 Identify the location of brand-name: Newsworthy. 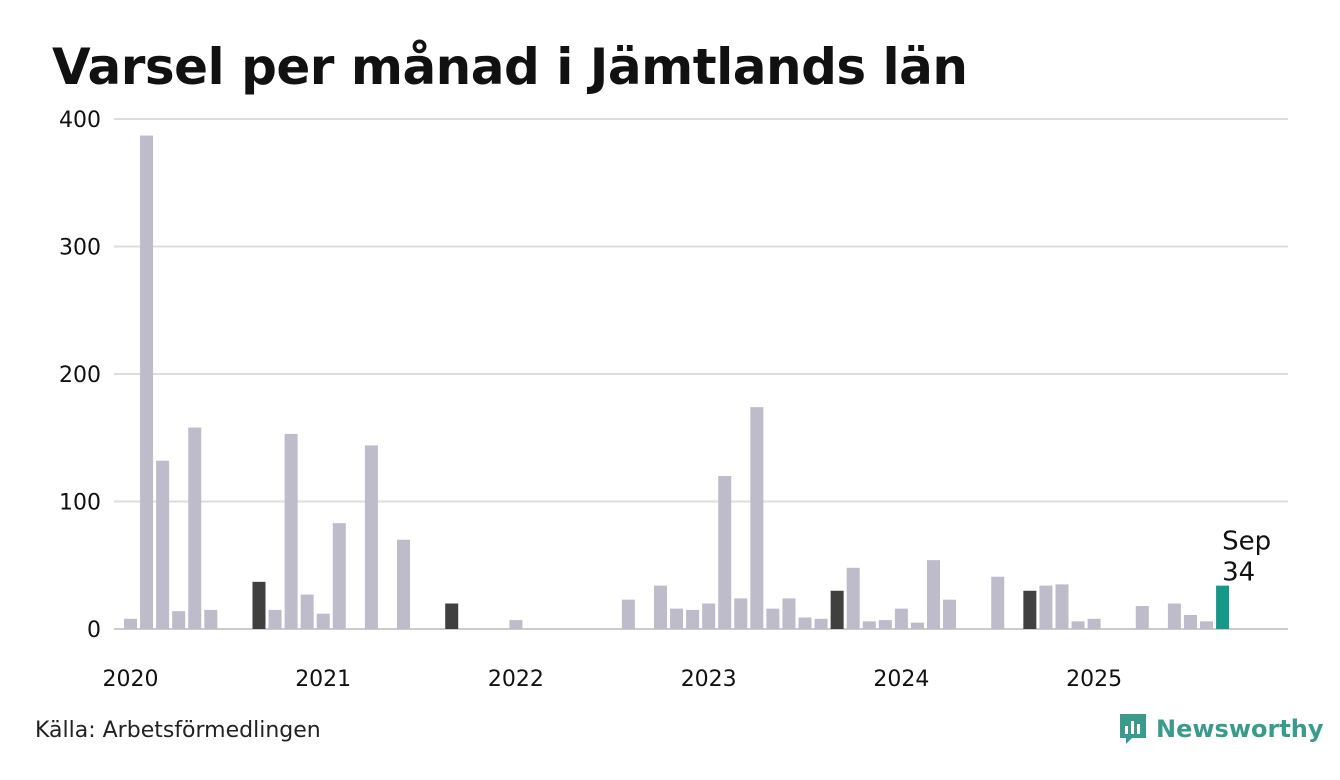
(1240, 729).